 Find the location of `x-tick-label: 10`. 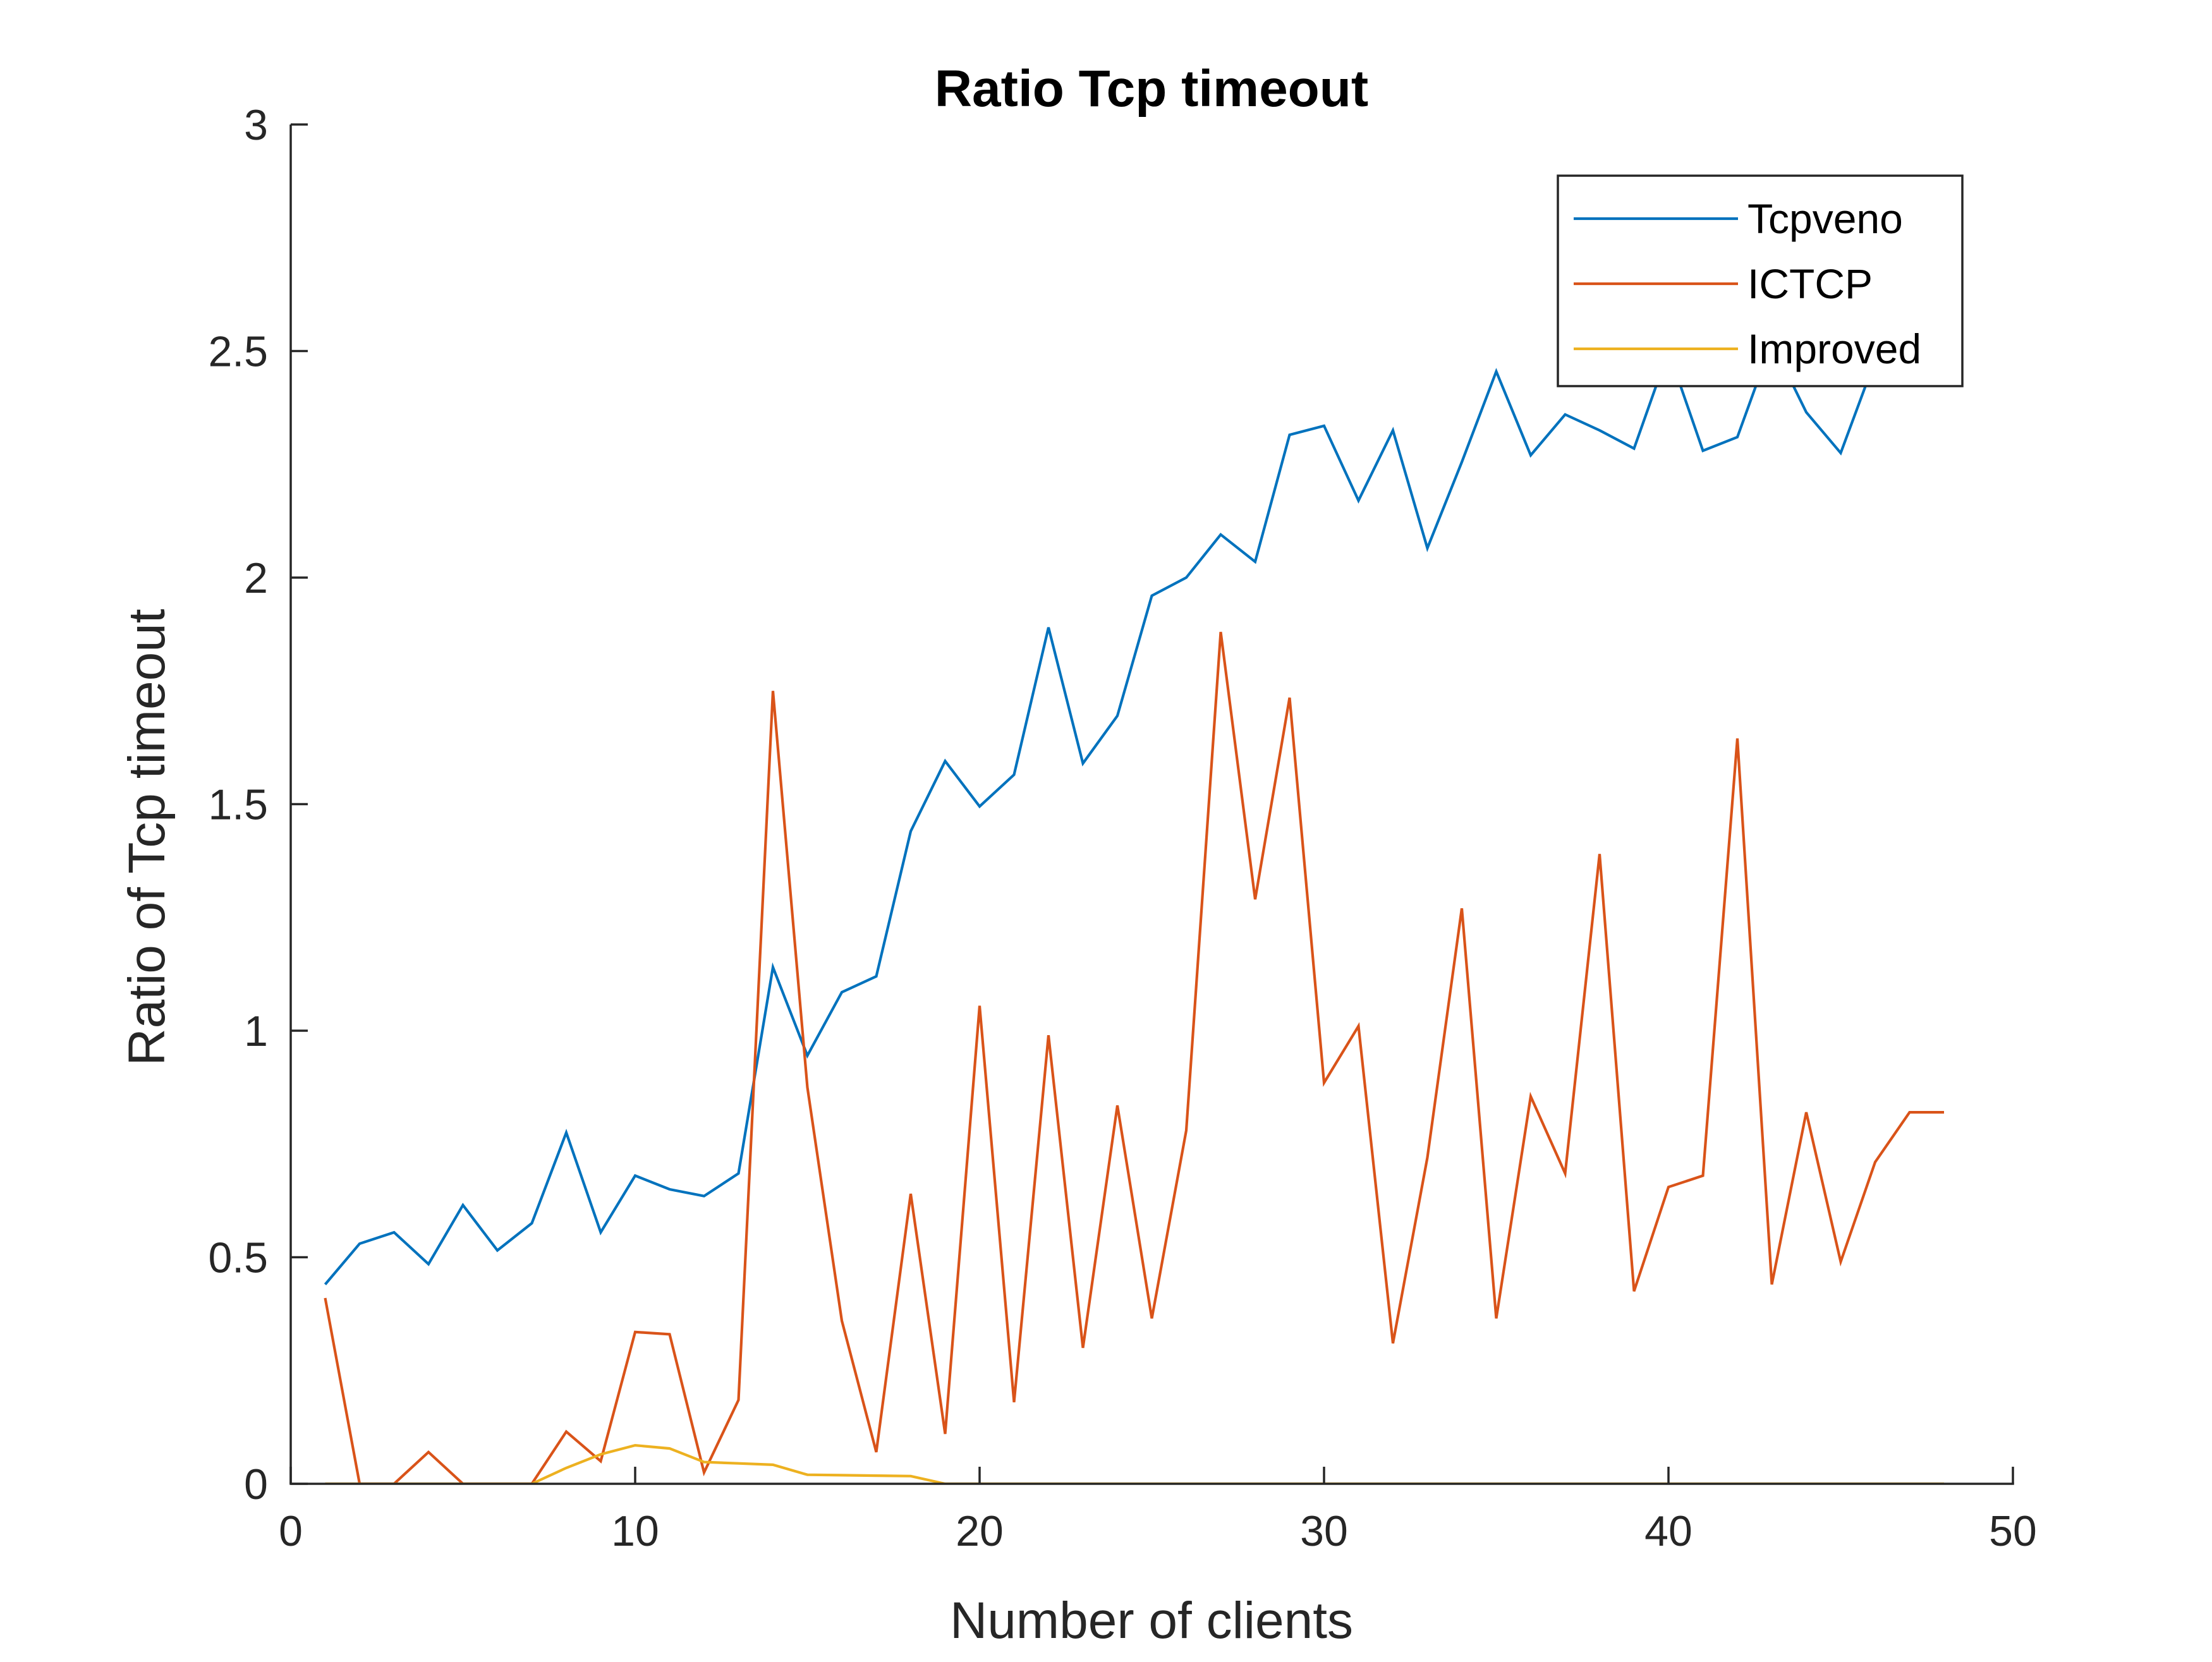

x-tick-label: 10 is located at coordinates (635, 1531).